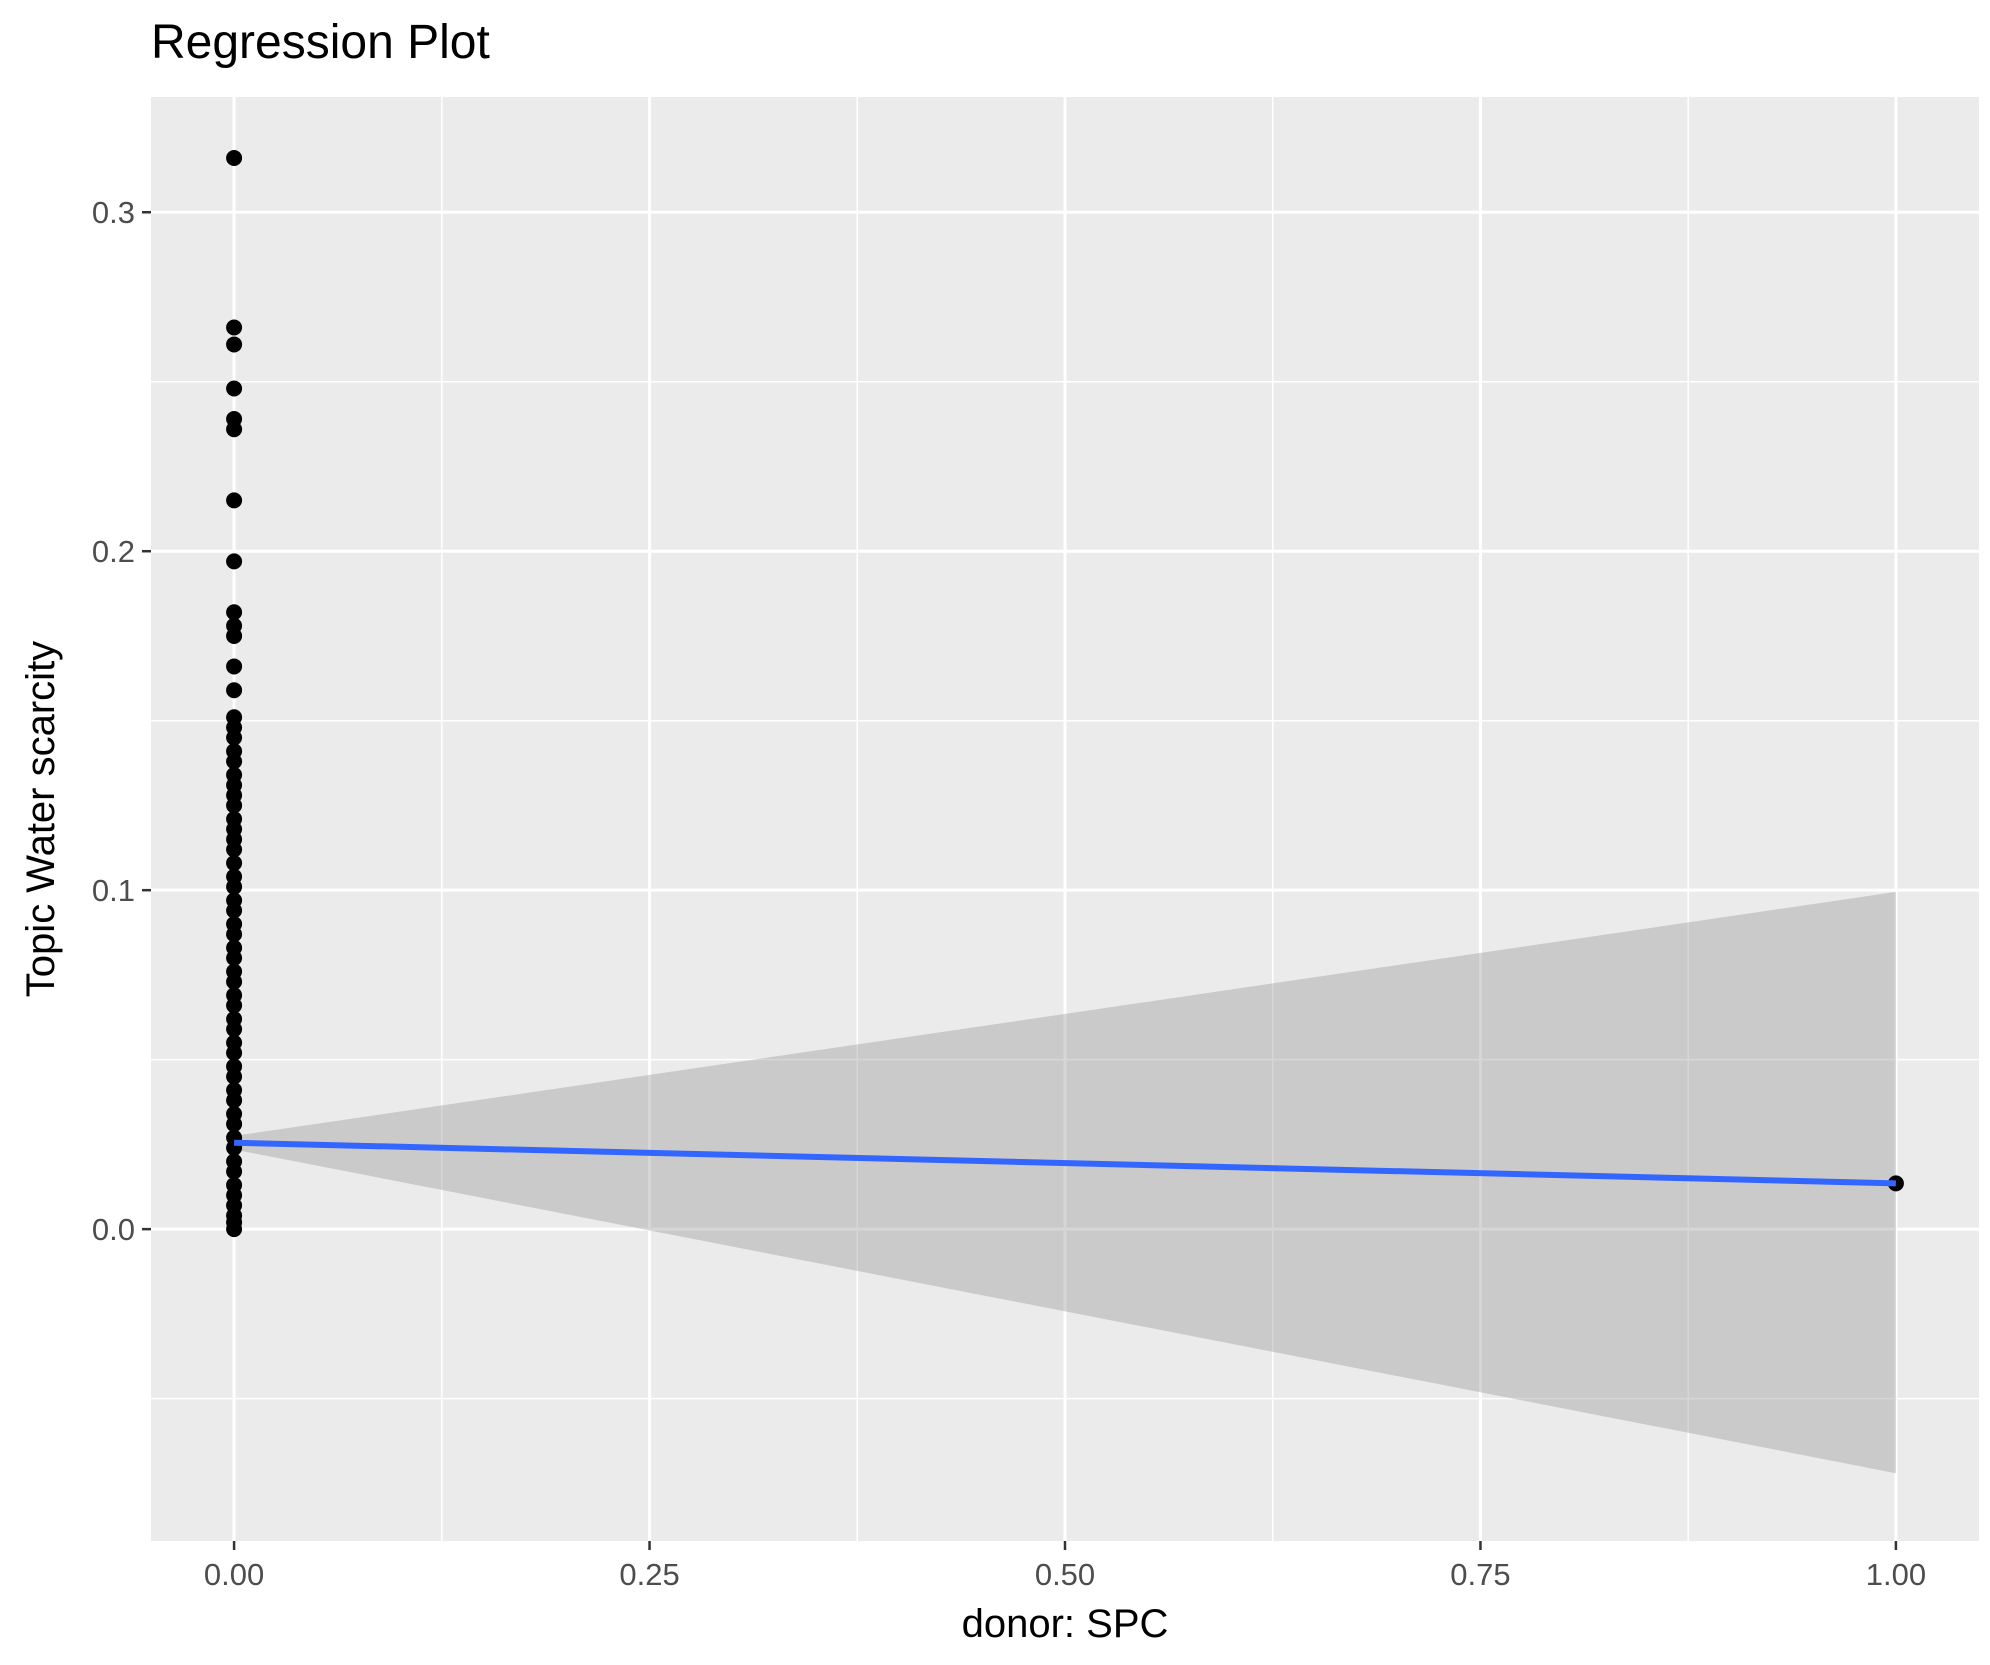 This screenshot has height=1665, width=1990. What do you see at coordinates (113, 212) in the screenshot?
I see `y-tick-label: 0.3` at bounding box center [113, 212].